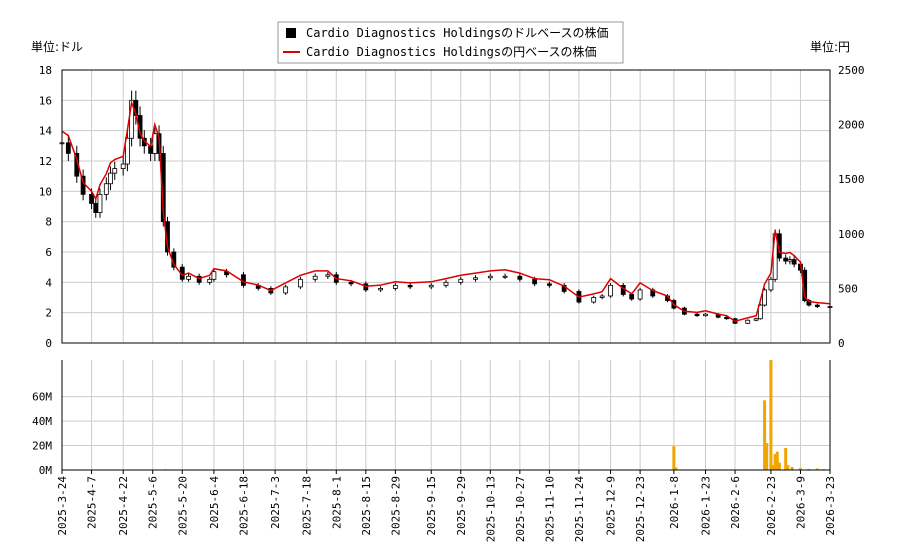 The width and height of the screenshot is (900, 550). What do you see at coordinates (45, 100) in the screenshot?
I see `left-y-tick-label: 16` at bounding box center [45, 100].